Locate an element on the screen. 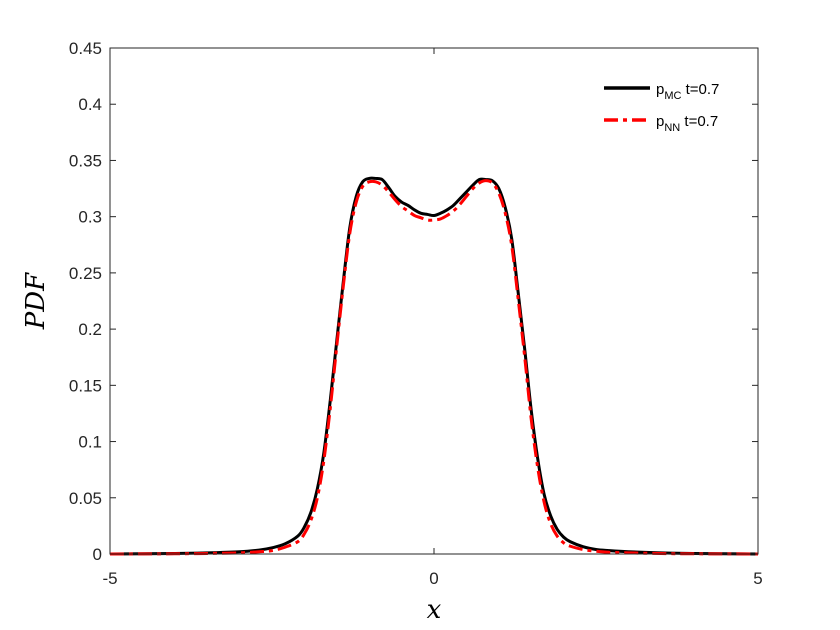 The height and width of the screenshot is (630, 840). y-tick-label: 0.35 is located at coordinates (85, 160).